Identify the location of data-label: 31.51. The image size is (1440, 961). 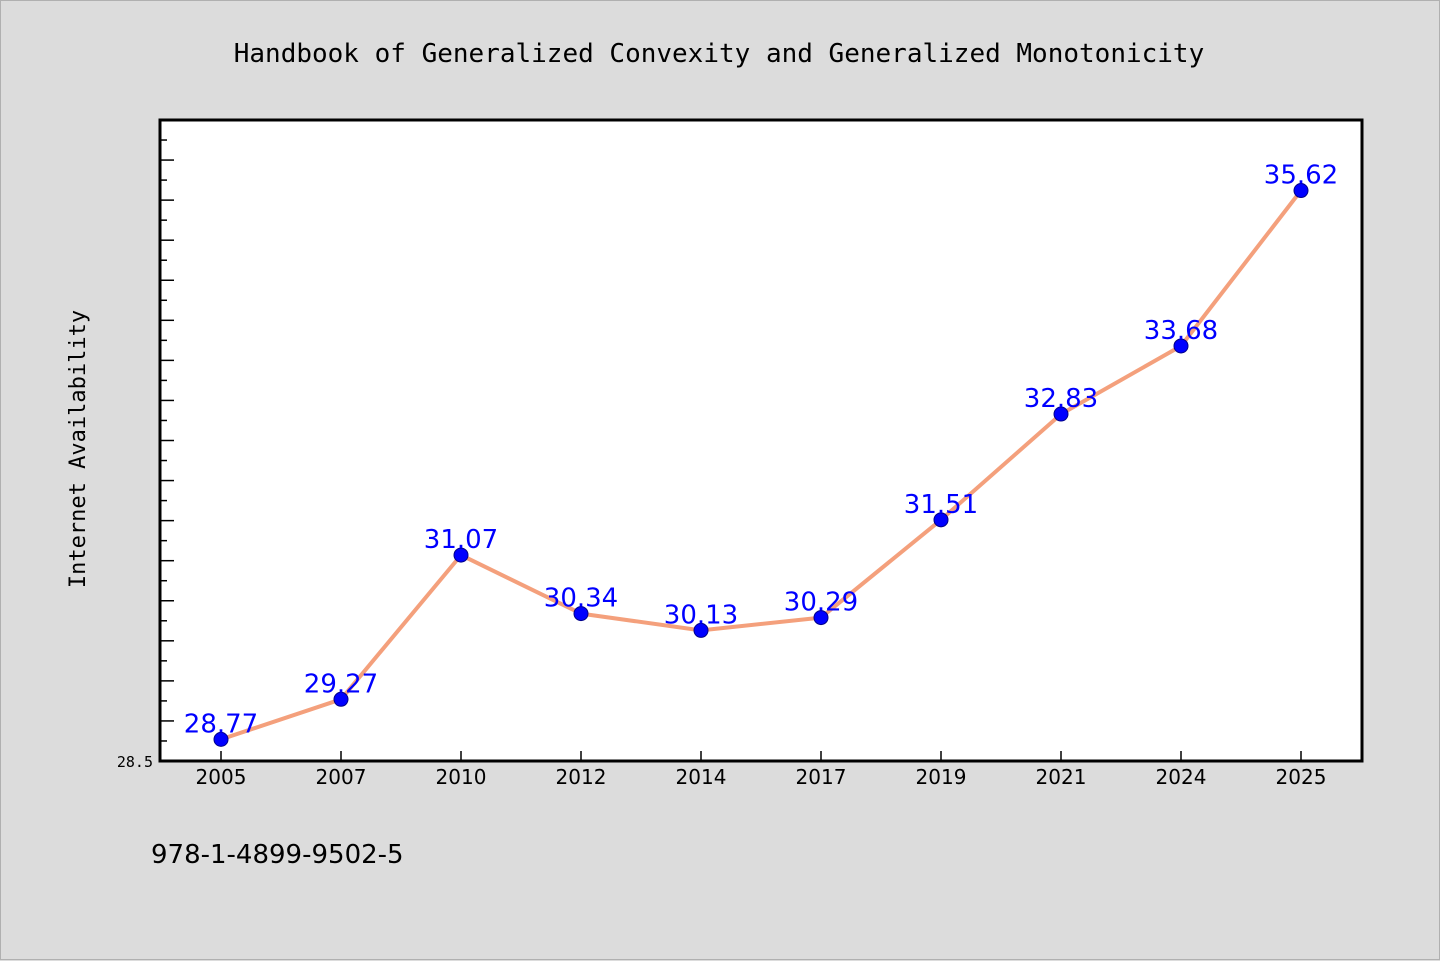
(941, 505).